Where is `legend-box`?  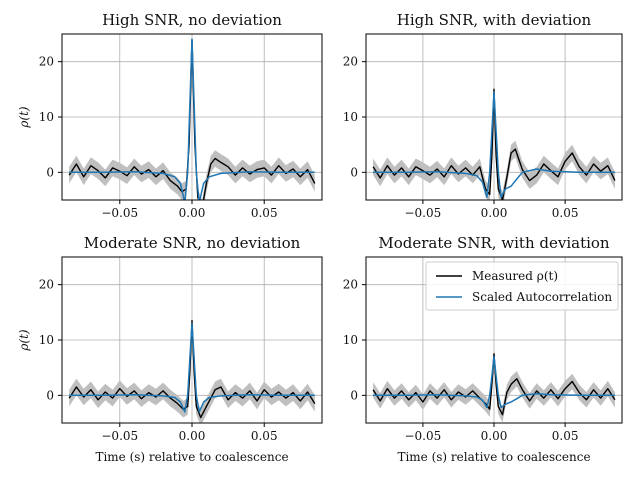 legend-box is located at coordinates (522, 286).